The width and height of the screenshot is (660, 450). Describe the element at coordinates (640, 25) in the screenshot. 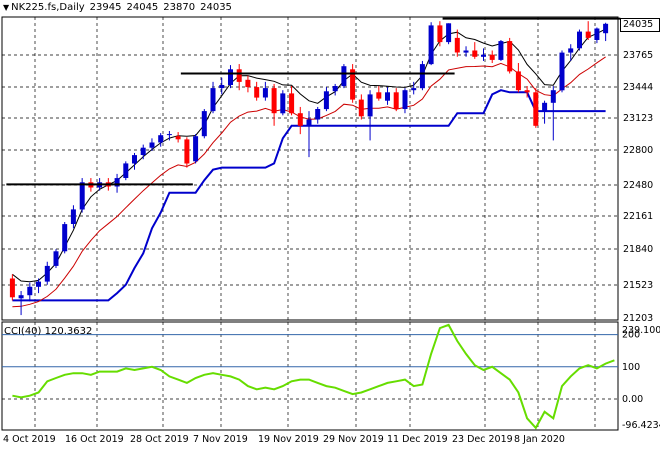

I see `current-price-badge: 24035` at that location.